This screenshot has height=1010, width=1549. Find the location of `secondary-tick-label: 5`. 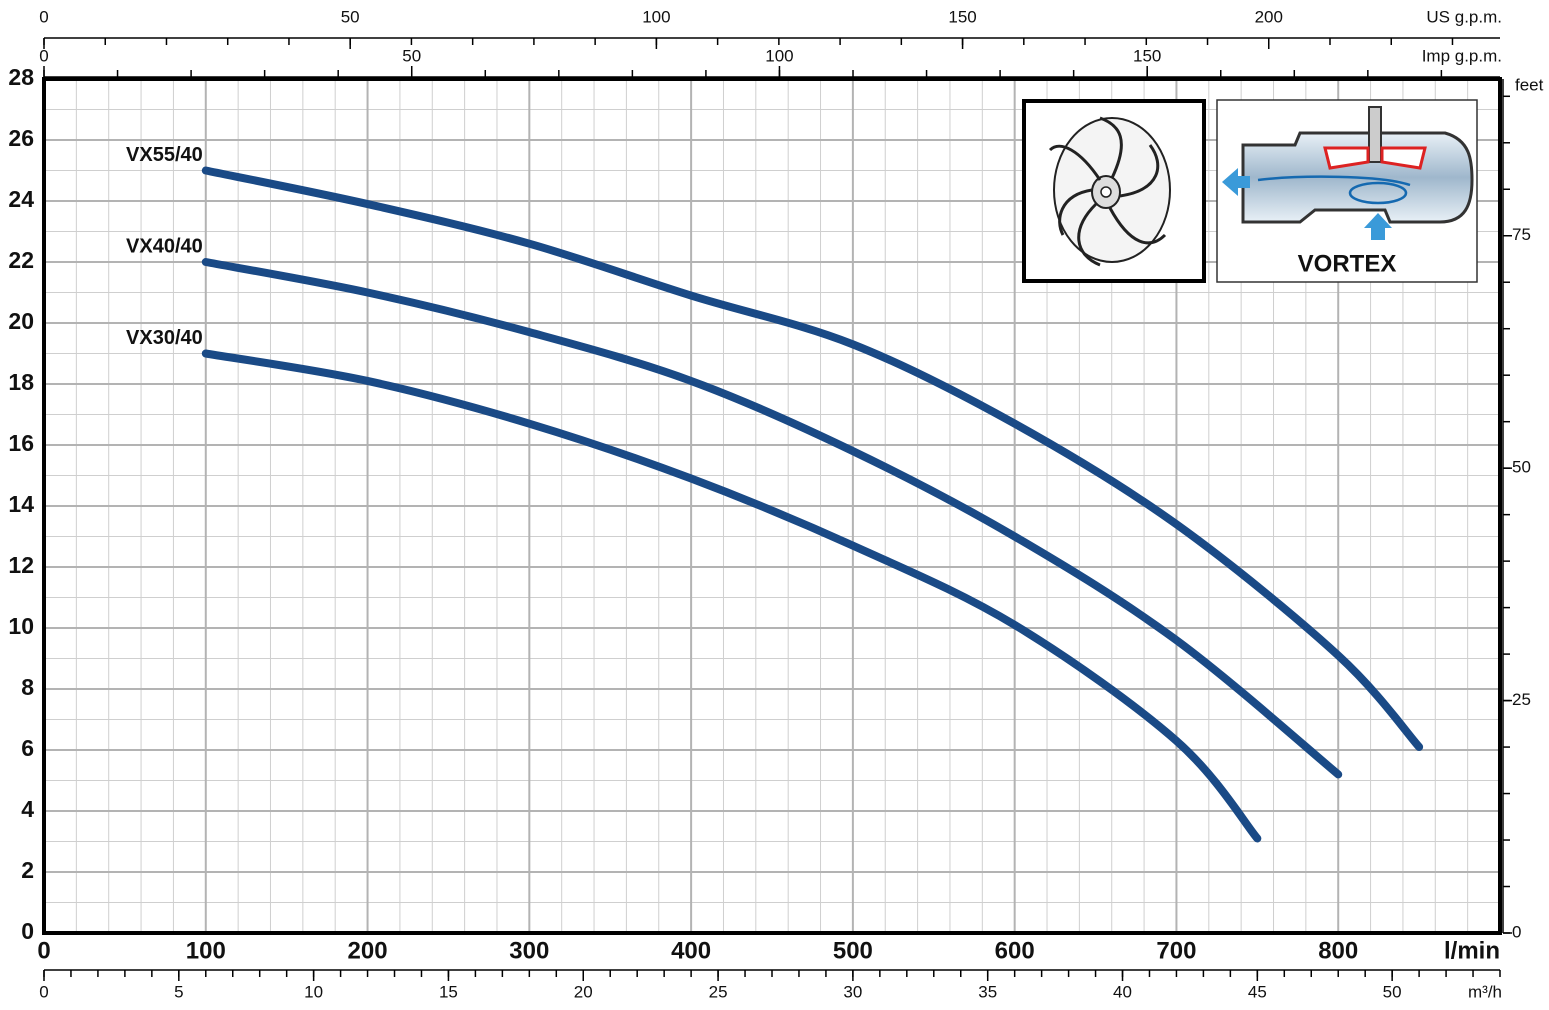

secondary-tick-label: 5 is located at coordinates (178, 991).